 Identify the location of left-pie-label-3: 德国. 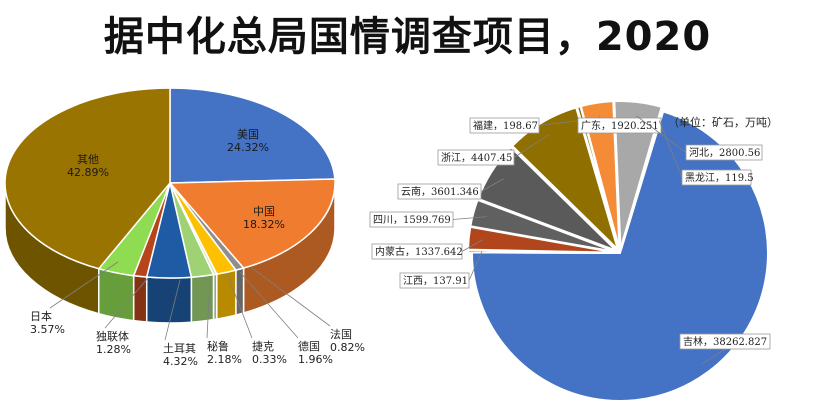
(309, 346).